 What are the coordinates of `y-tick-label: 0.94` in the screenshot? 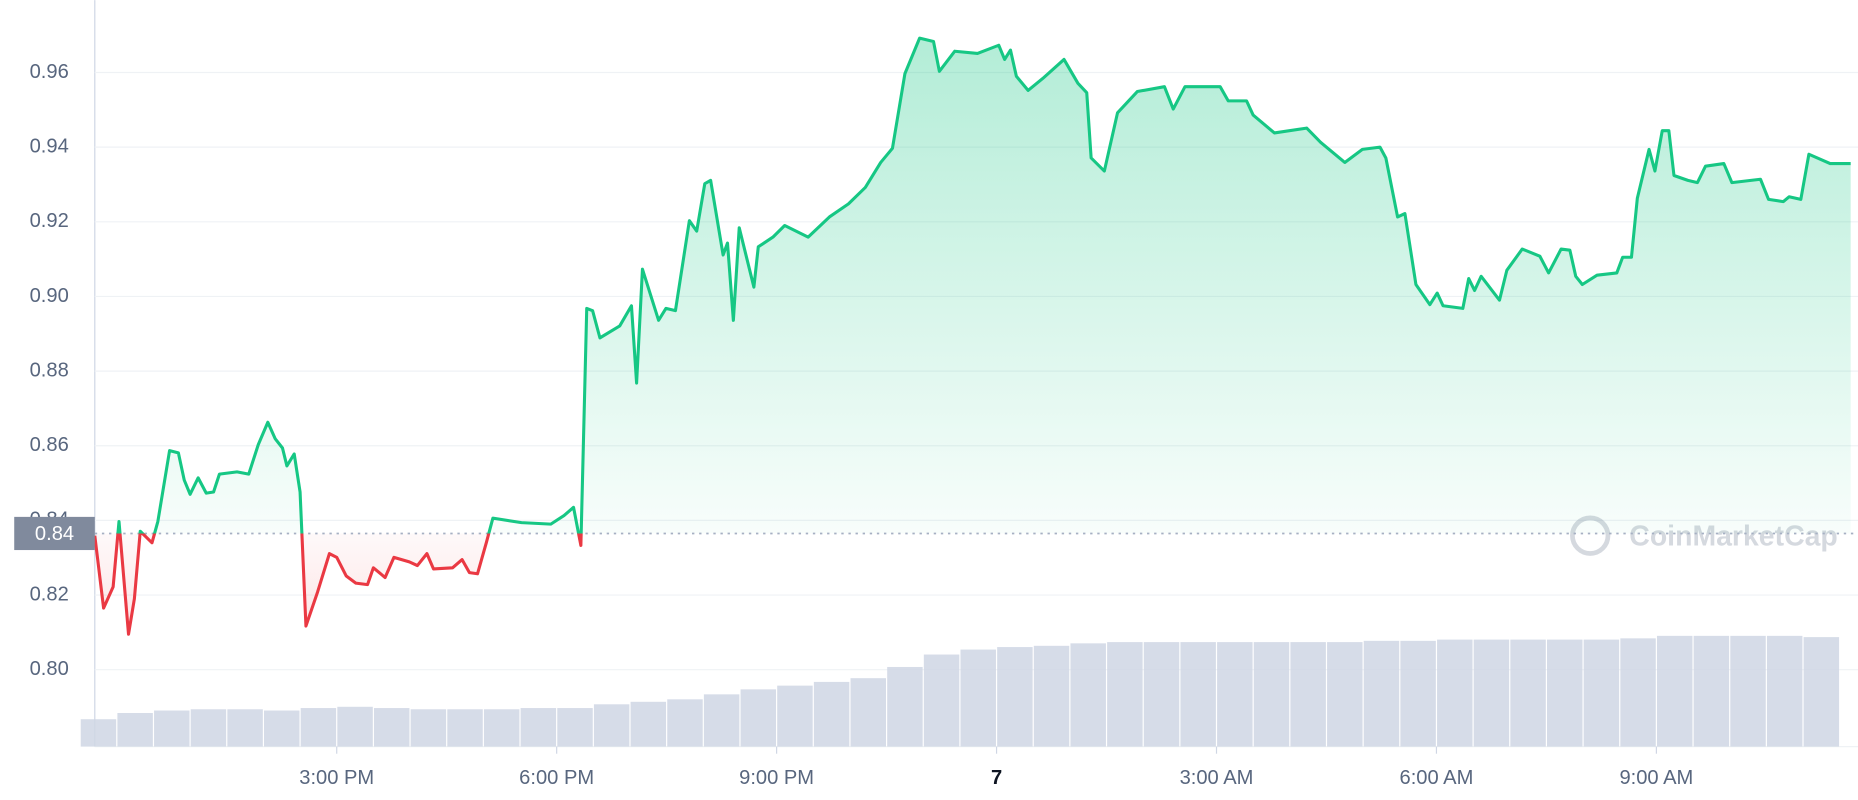 It's located at (49, 146).